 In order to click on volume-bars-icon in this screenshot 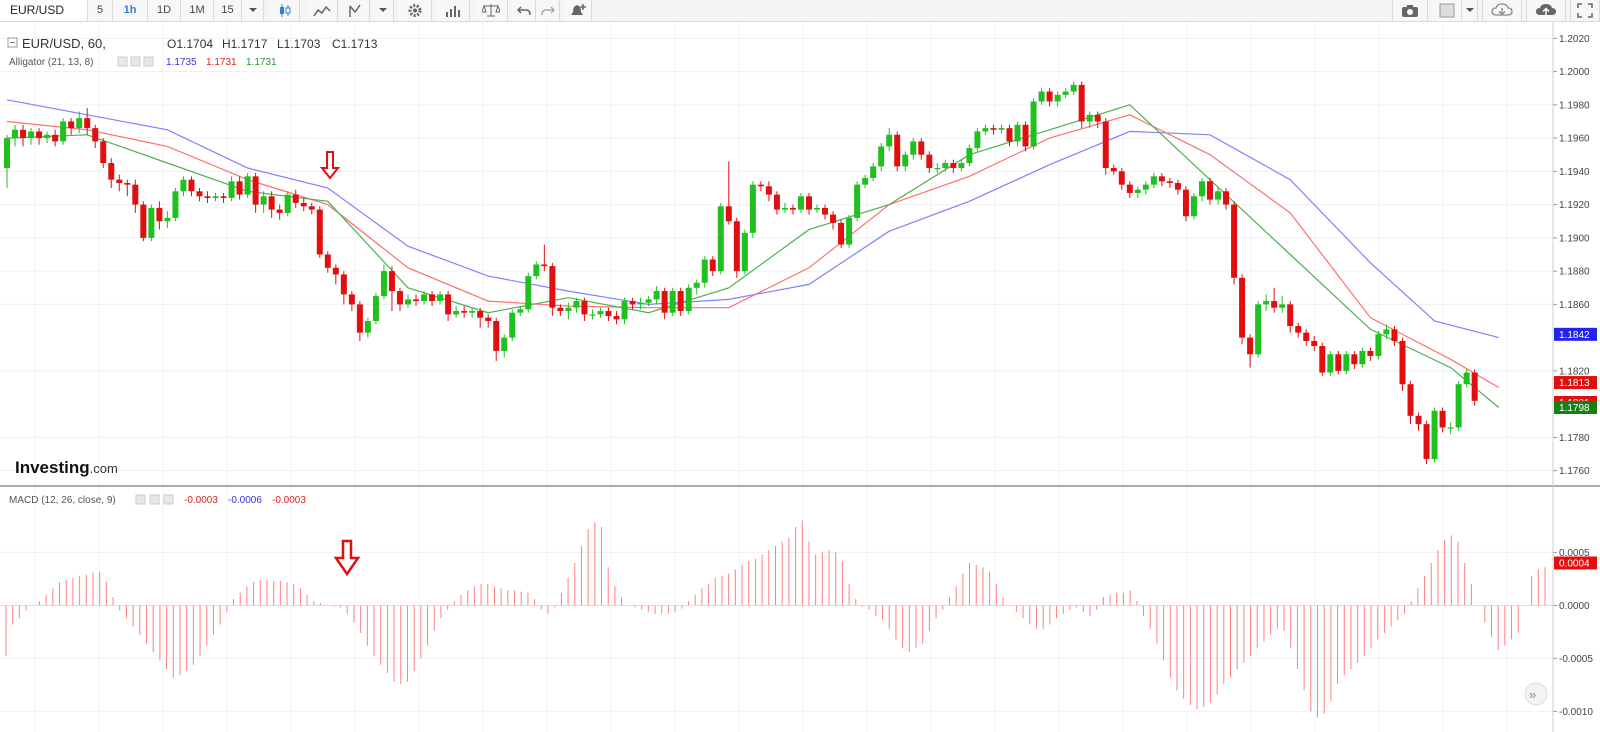, I will do `click(453, 10)`.